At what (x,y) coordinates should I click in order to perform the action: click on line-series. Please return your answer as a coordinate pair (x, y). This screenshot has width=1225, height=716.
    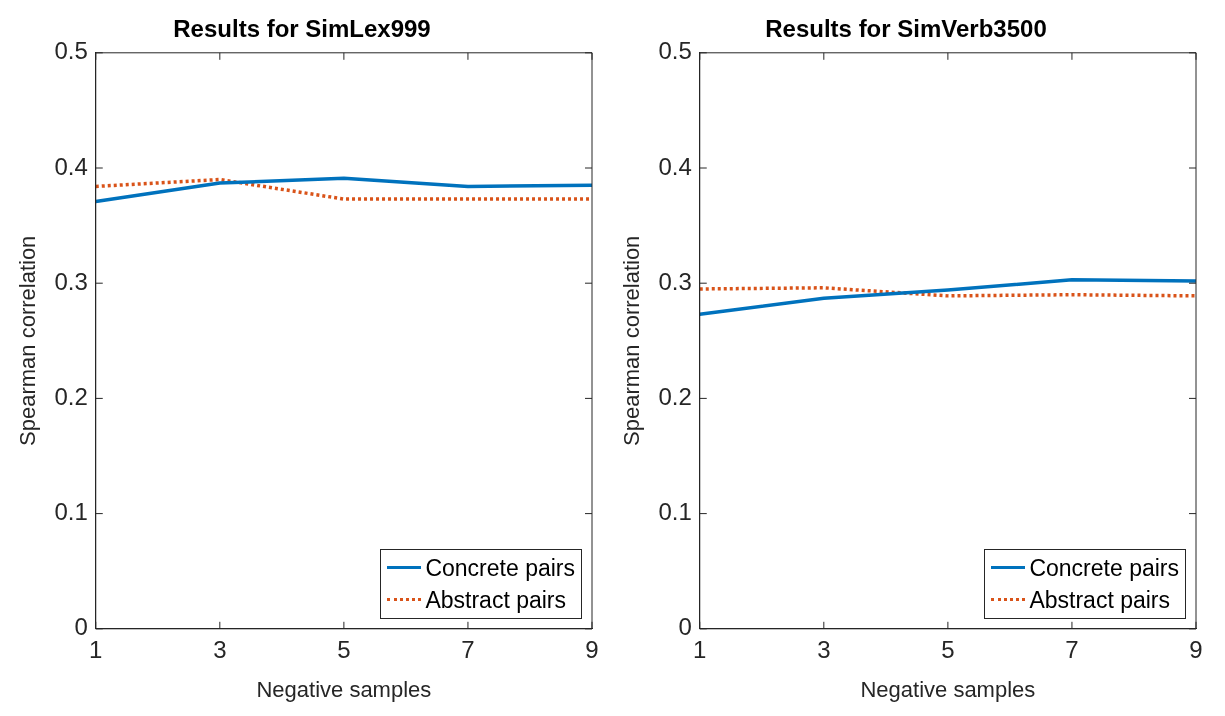
    Looking at the image, I should click on (947, 292).